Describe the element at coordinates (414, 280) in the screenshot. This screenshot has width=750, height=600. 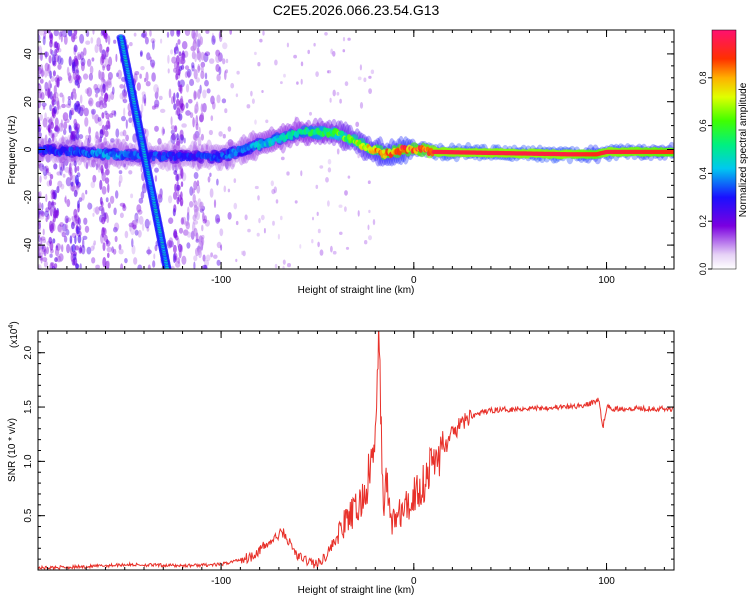
I see `x-tick-label: 0` at that location.